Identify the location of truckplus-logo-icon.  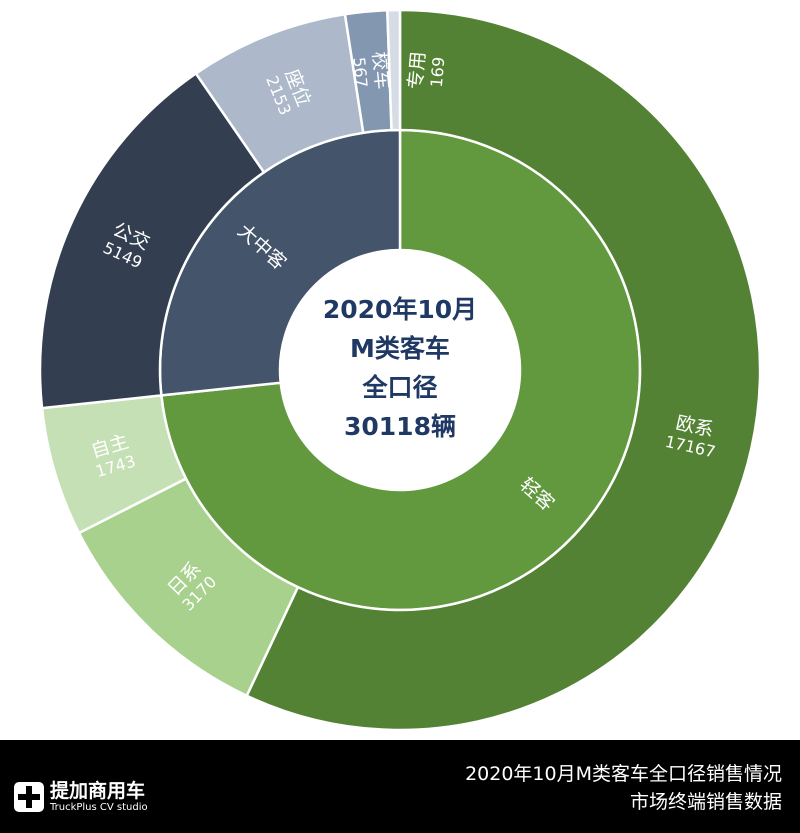
(29, 797).